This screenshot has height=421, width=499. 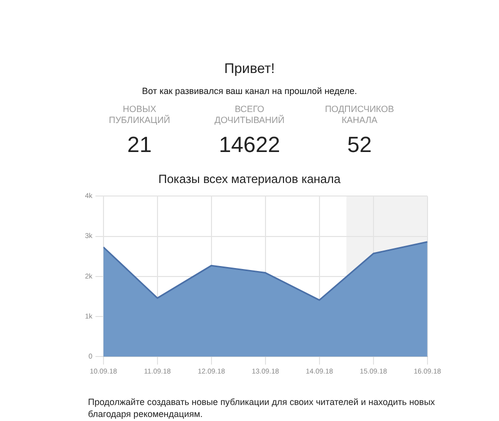 What do you see at coordinates (359, 145) in the screenshot?
I see `data-label: 52` at bounding box center [359, 145].